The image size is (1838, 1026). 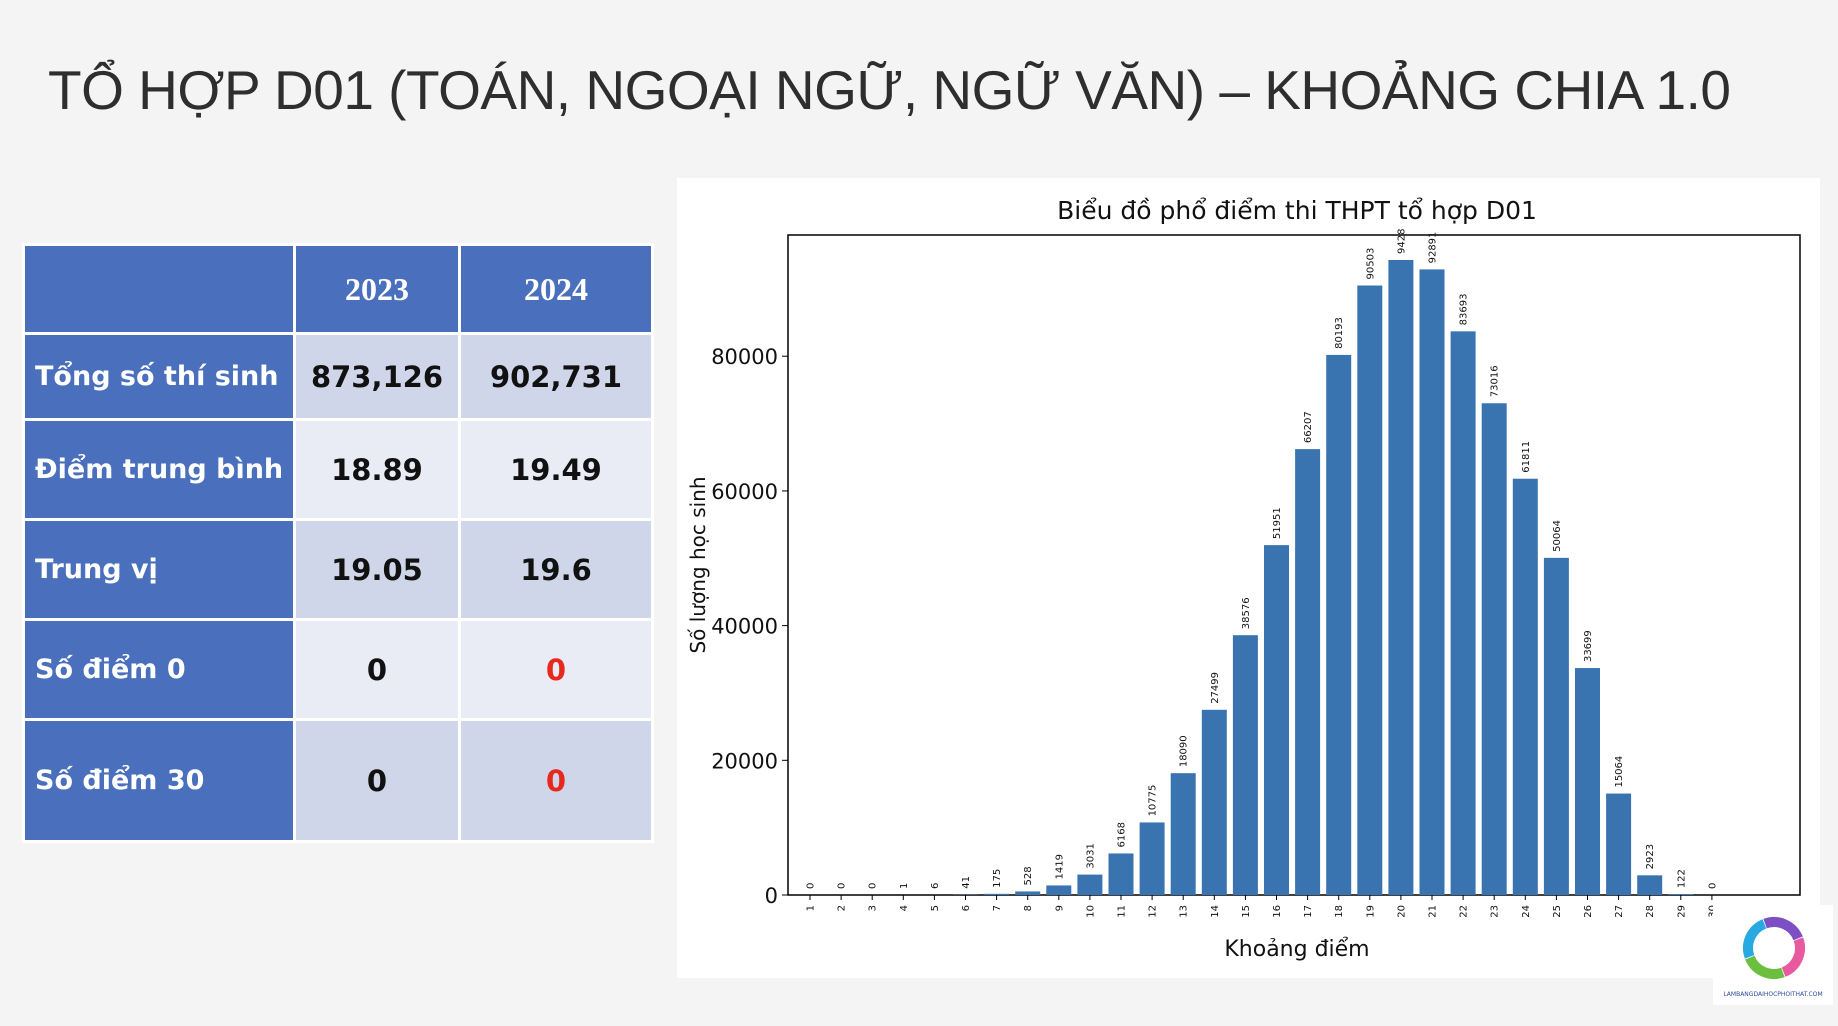 I want to click on x-tick-label: 26, so click(x=1588, y=911).